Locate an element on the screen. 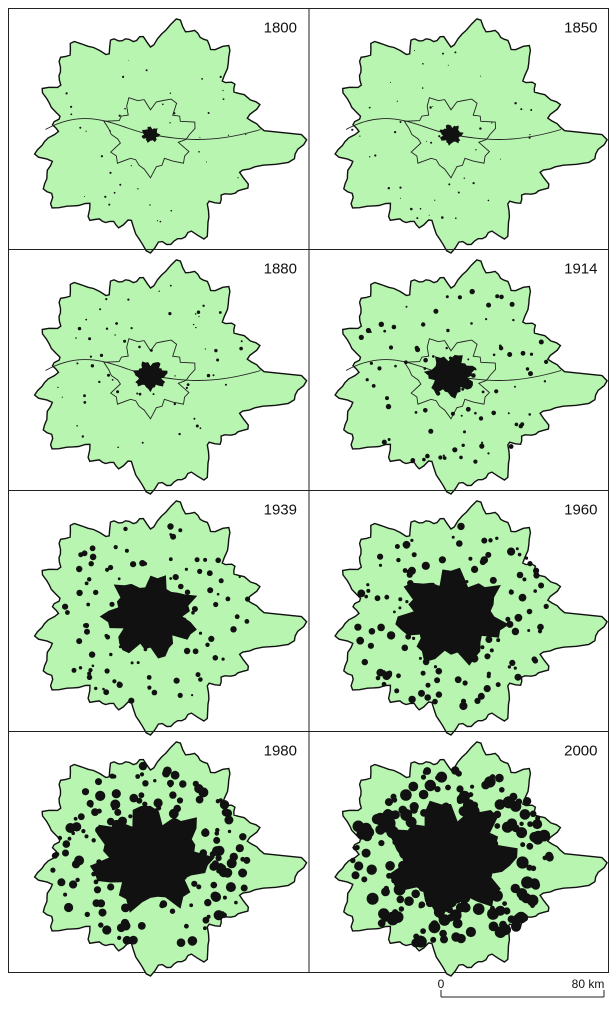 The width and height of the screenshot is (615, 1011). inner-boundary is located at coordinates (149, 138).